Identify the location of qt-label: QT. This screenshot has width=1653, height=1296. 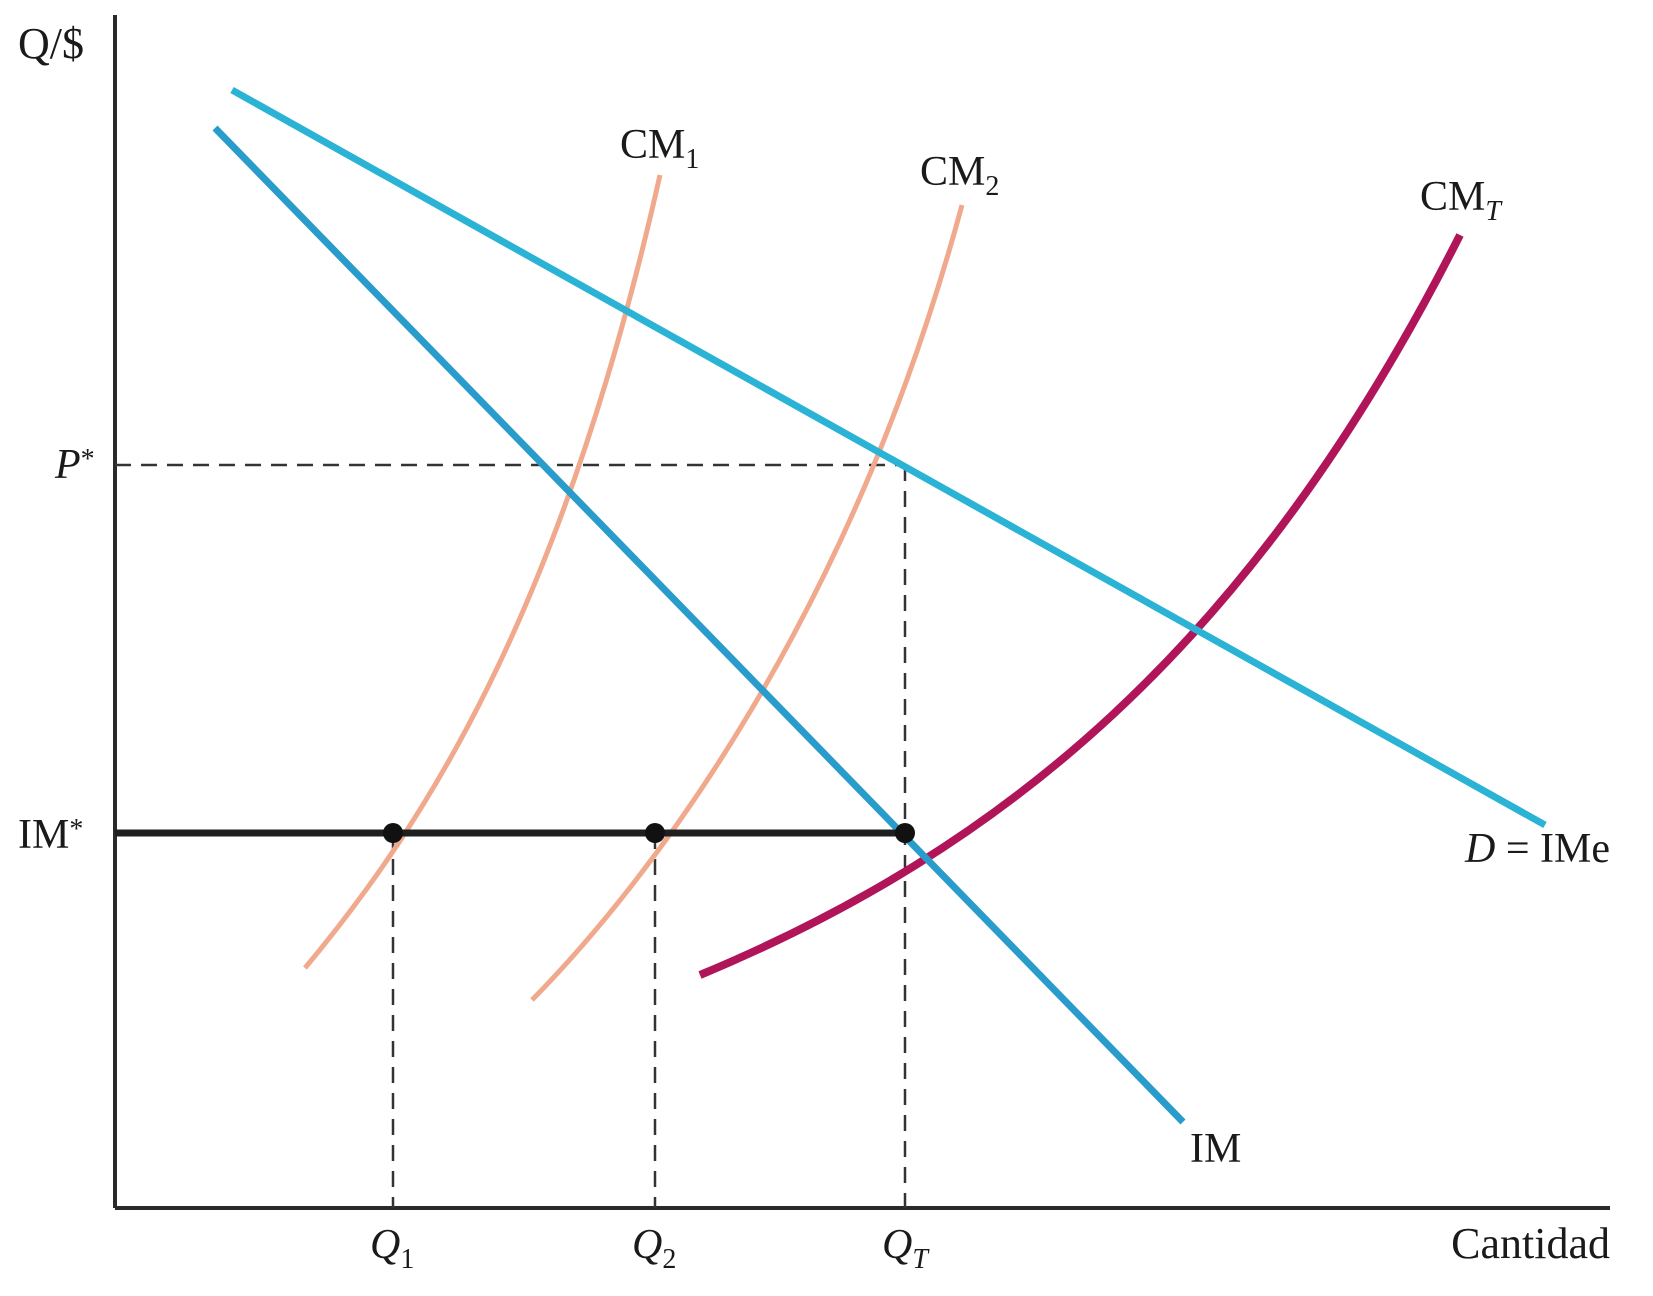
(906, 1248).